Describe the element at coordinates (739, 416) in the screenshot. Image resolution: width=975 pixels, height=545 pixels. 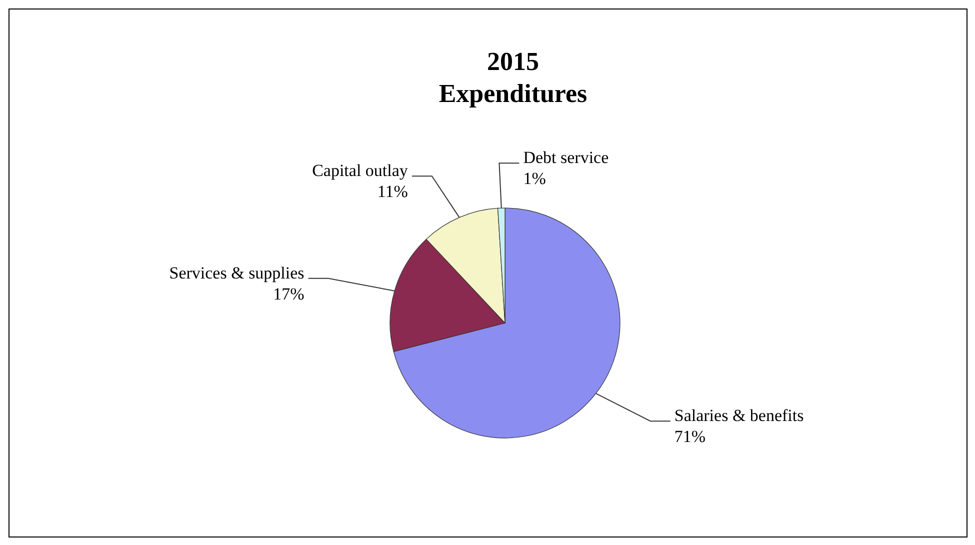
I see `slice-label: Salaries & benefits` at that location.